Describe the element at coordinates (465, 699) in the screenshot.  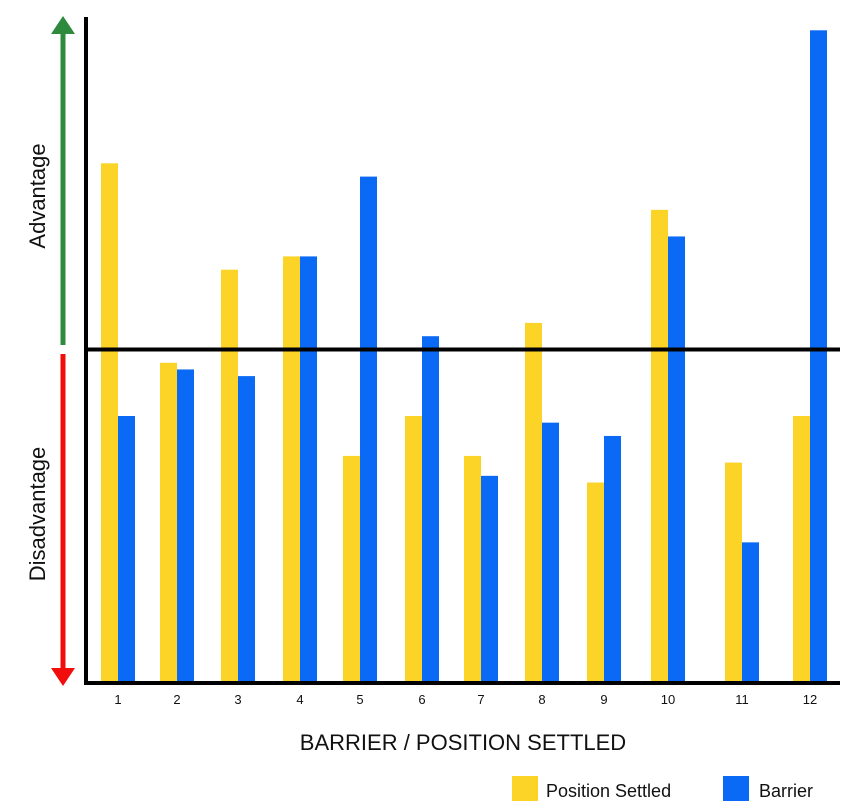
I see `x-tick-labels: 1 2 3 4 5 6 7 8 9 10 11 12` at that location.